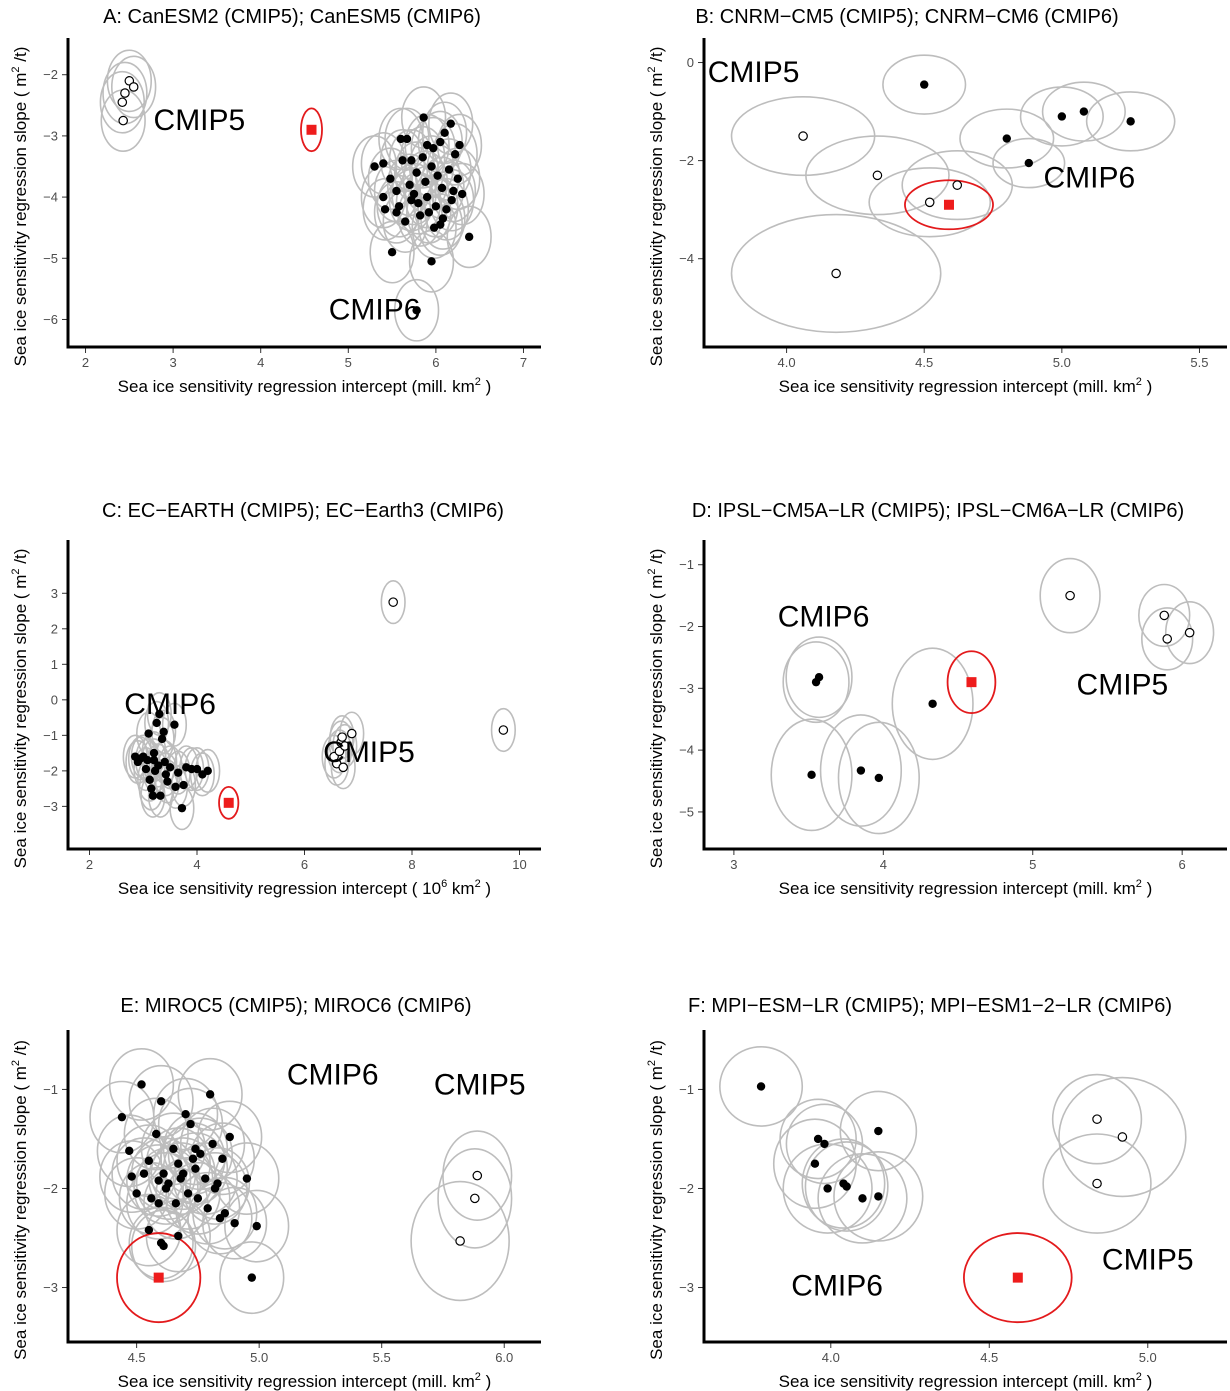 This screenshot has width=1230, height=1391. What do you see at coordinates (733, 864) in the screenshot?
I see `x-tick-label: 3` at bounding box center [733, 864].